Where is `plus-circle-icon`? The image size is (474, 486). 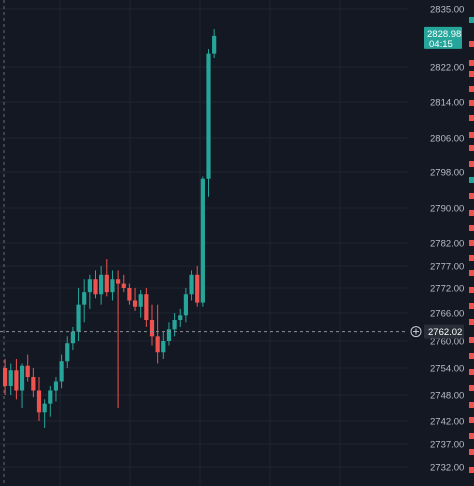
plus-circle-icon is located at coordinates (416, 332).